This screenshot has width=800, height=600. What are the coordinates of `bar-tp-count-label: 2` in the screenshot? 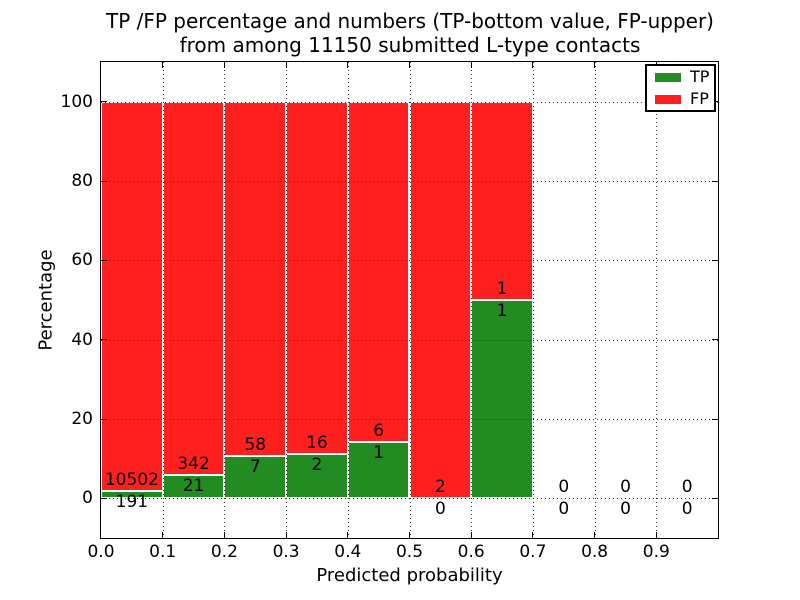 It's located at (317, 465).